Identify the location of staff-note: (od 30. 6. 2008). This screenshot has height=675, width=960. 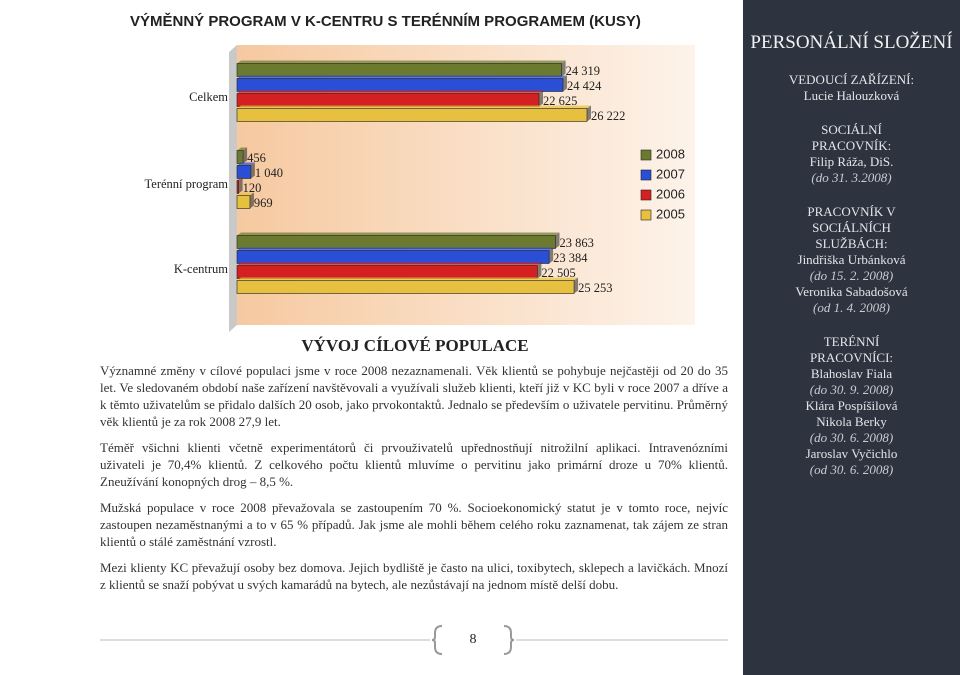
(851, 469).